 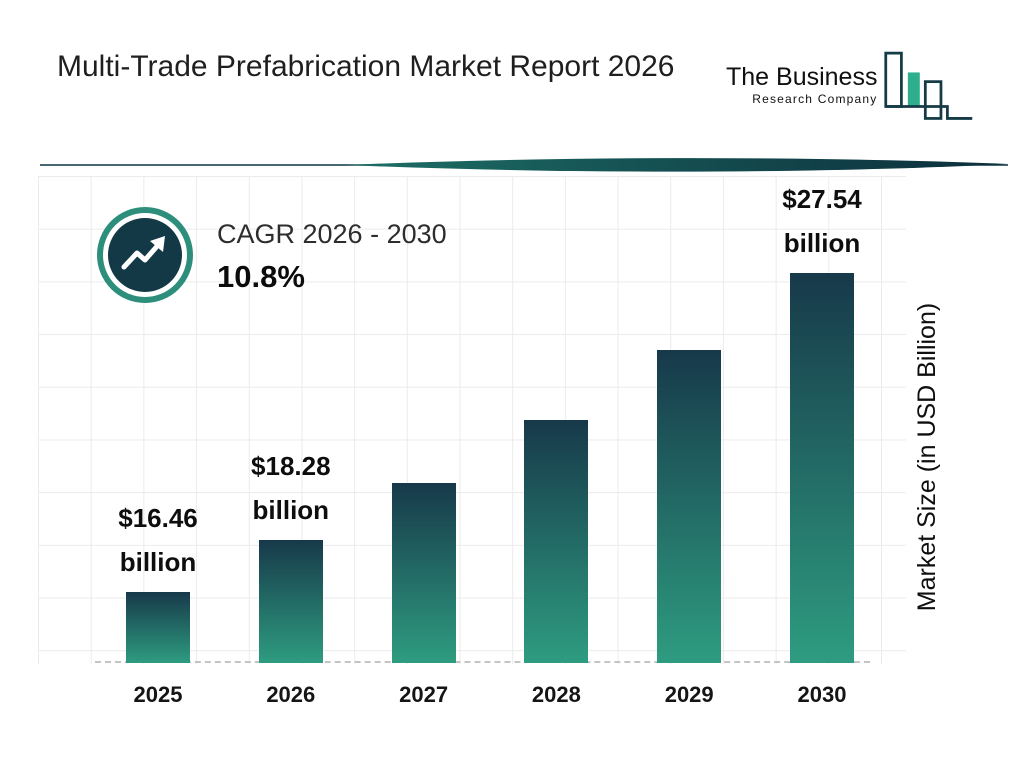 I want to click on company-logo: The Business Research Company, so click(x=850, y=91).